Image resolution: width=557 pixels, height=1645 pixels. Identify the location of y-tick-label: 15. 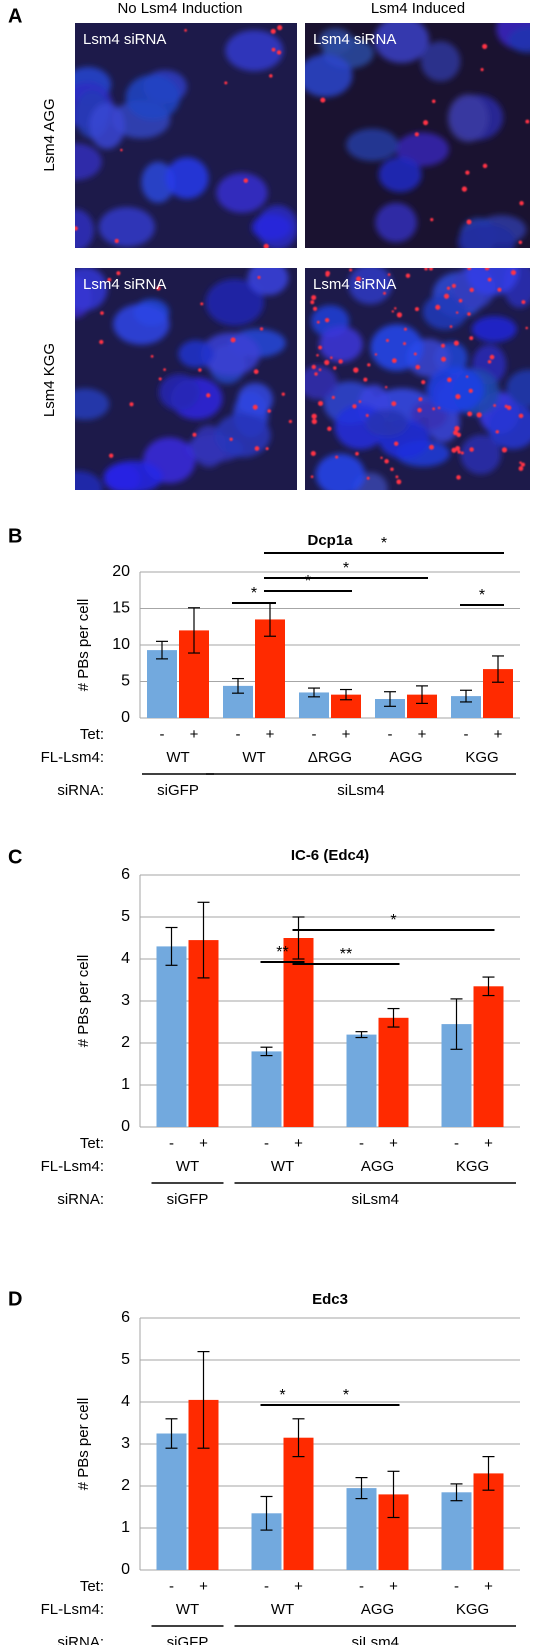
(121, 608).